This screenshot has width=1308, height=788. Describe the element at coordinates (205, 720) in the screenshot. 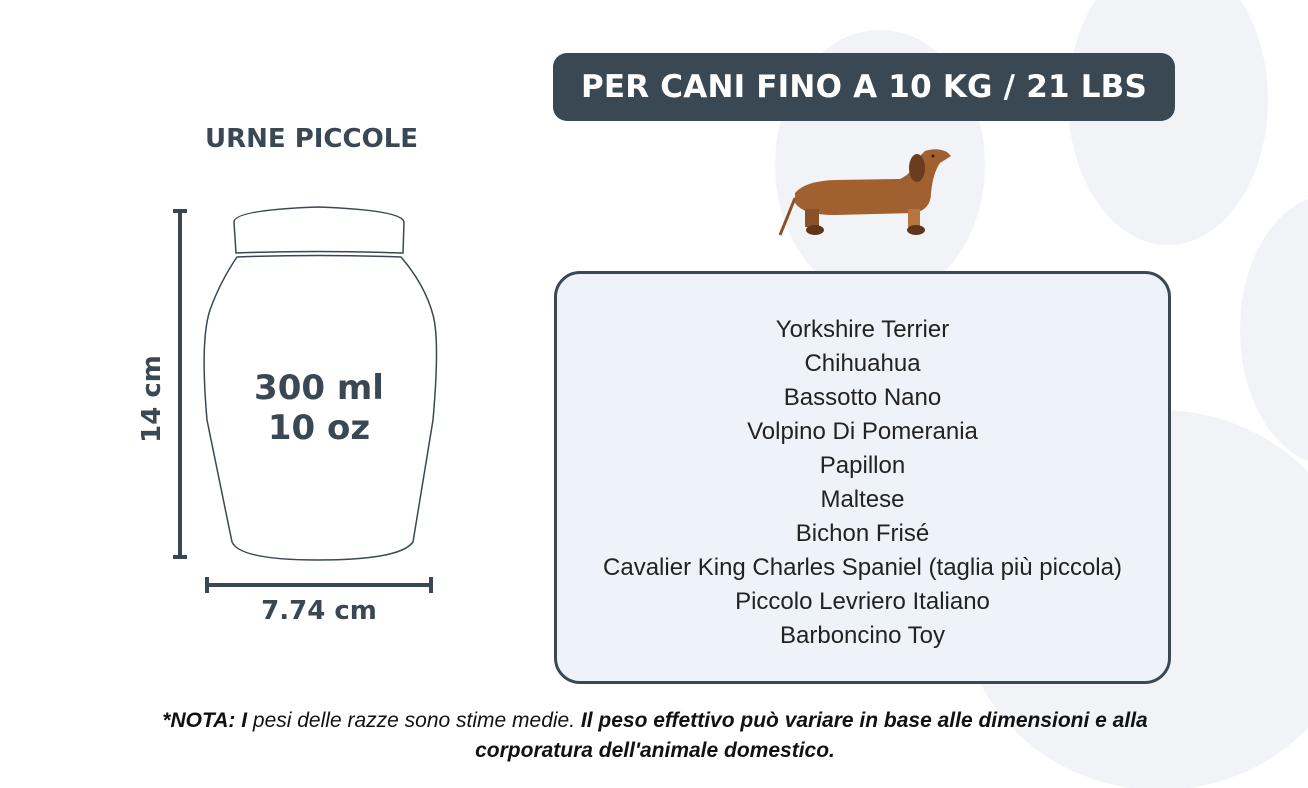

I see `note-prefix: *NOTA: I` at that location.